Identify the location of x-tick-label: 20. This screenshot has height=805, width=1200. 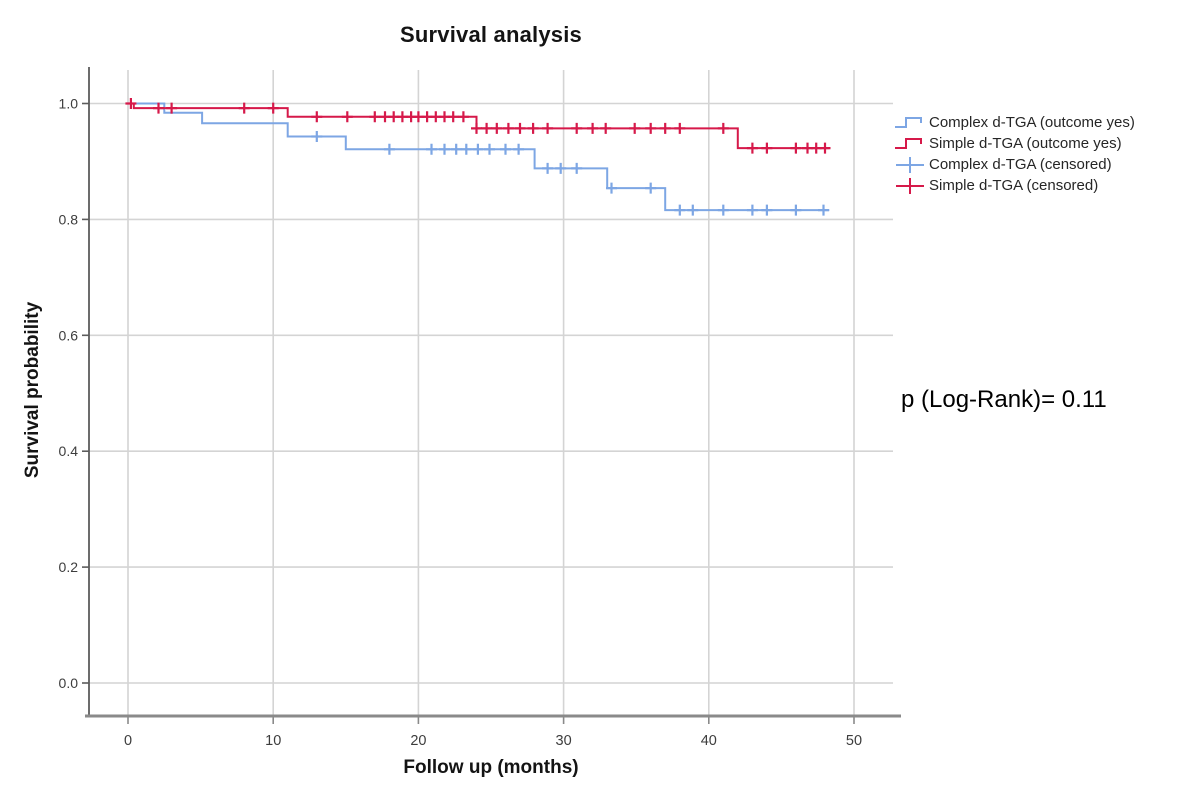
(418, 741).